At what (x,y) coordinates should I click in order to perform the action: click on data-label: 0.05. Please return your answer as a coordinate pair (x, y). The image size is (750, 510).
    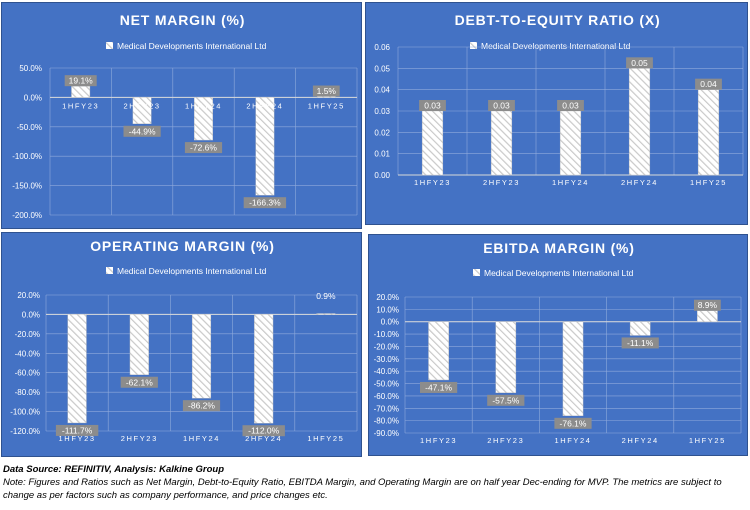
    Looking at the image, I should click on (639, 63).